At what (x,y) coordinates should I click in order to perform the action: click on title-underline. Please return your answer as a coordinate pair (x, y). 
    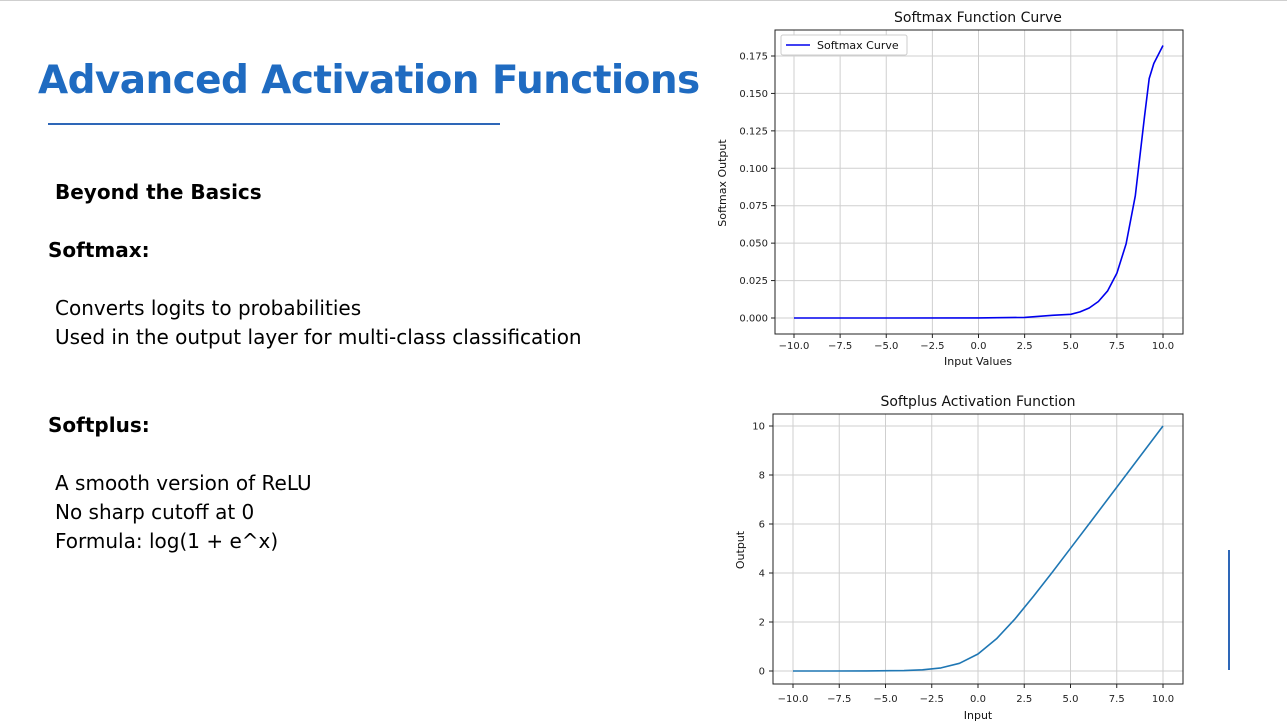
    Looking at the image, I should click on (274, 124).